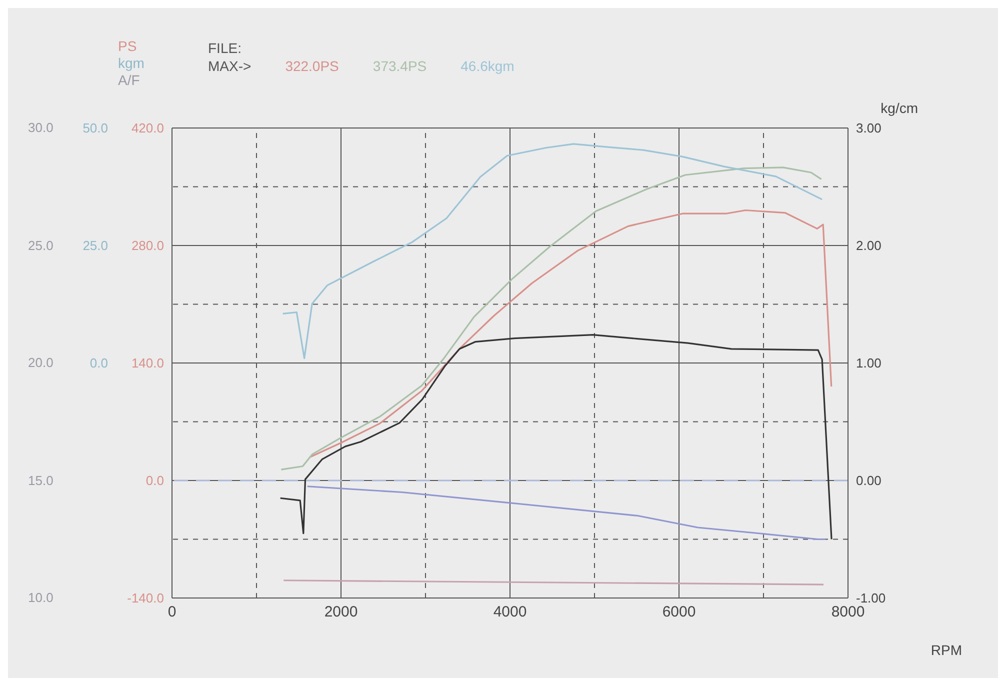 The height and width of the screenshot is (686, 1000). What do you see at coordinates (679, 612) in the screenshot?
I see `x-tick-label: 6000` at bounding box center [679, 612].